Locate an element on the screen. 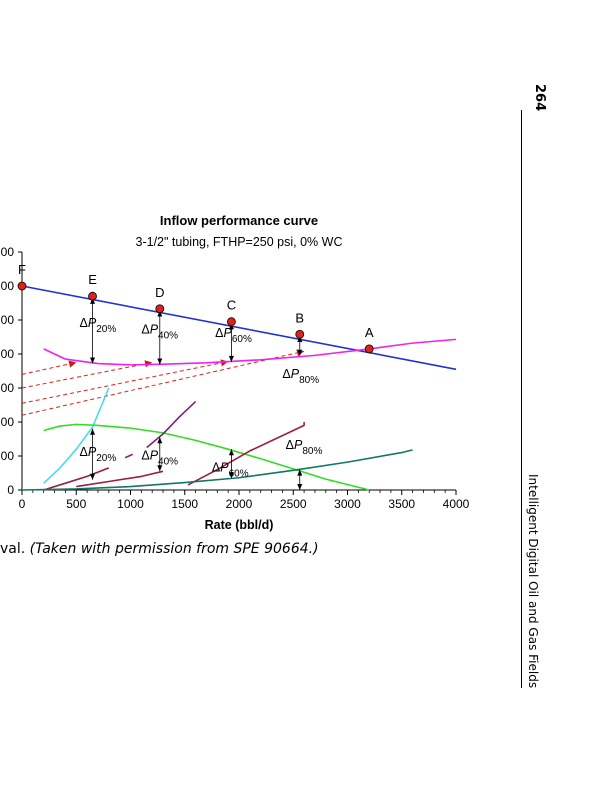 The image size is (599, 800). point-label-A: A is located at coordinates (369, 332).